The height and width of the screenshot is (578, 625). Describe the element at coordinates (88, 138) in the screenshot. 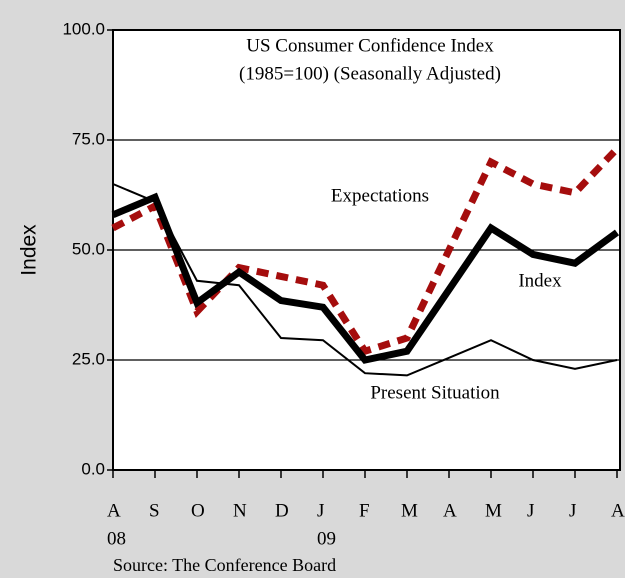

I see `y-tick-label: 75.0` at that location.